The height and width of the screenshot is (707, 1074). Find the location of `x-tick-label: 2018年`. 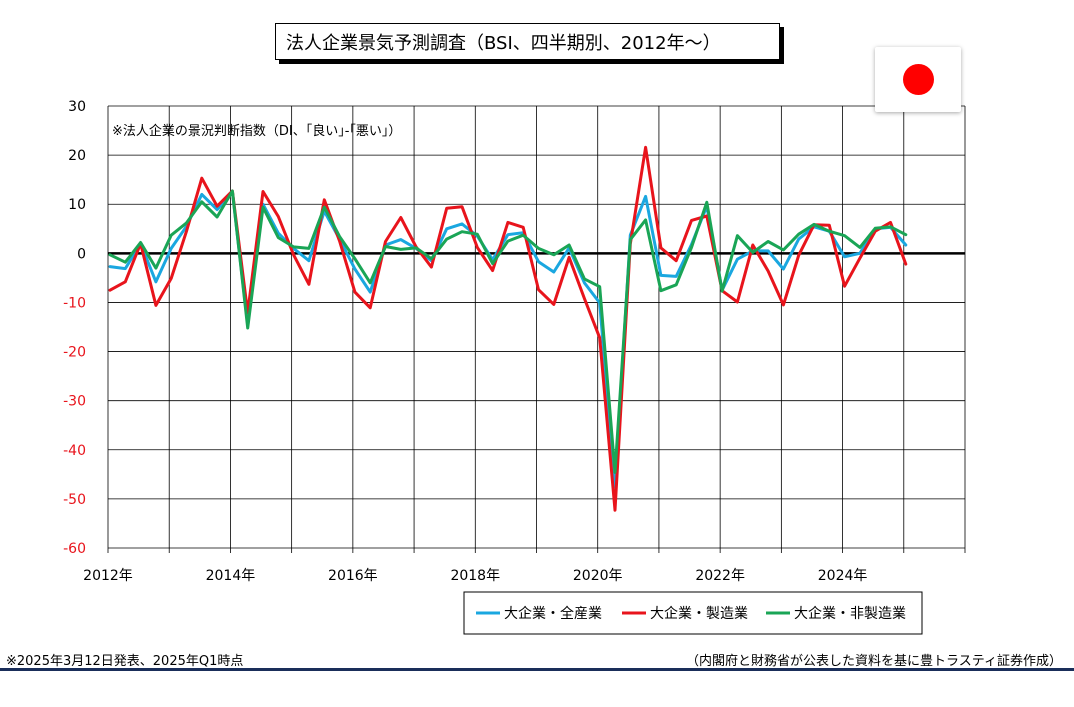

x-tick-label: 2018年 is located at coordinates (475, 576).